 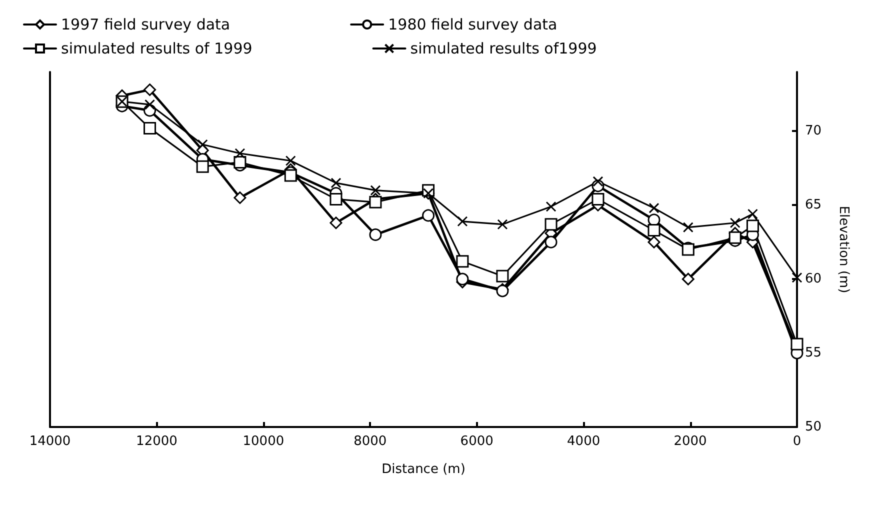 What do you see at coordinates (370, 441) in the screenshot?
I see `x-tick-label: 8000` at bounding box center [370, 441].